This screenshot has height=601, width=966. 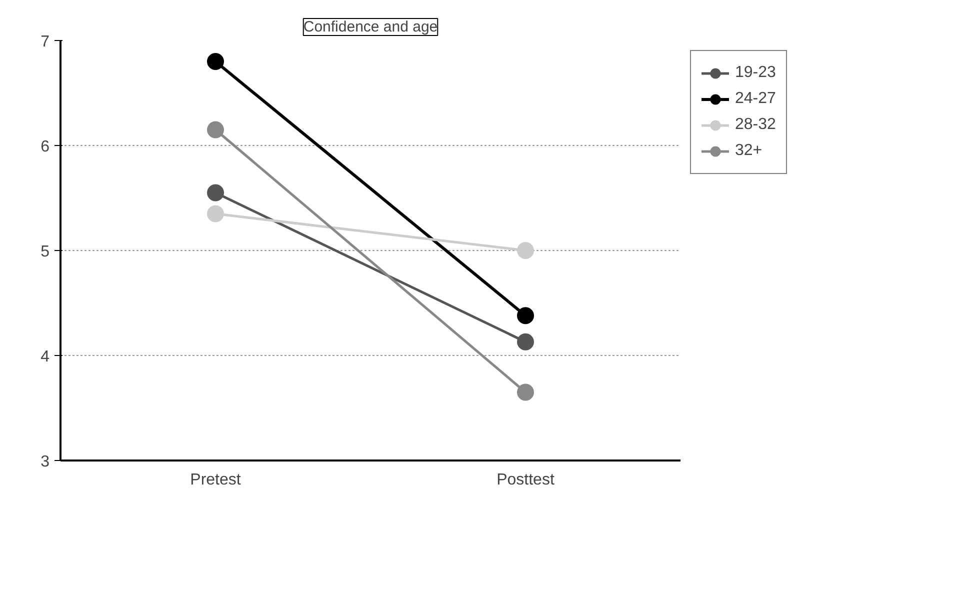 What do you see at coordinates (525, 480) in the screenshot?
I see `x-tick-label: Posttest` at bounding box center [525, 480].